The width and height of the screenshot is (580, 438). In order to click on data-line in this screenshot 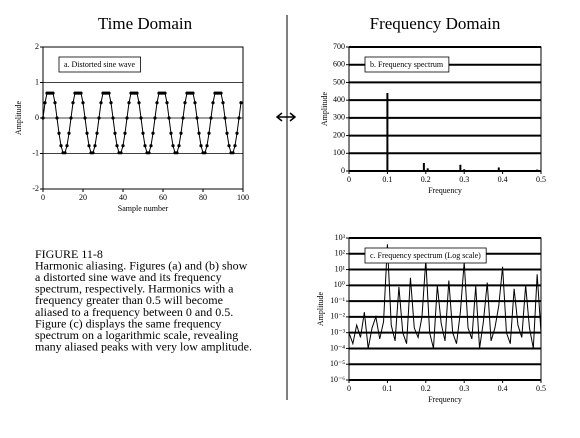, I will do `click(445, 296)`.